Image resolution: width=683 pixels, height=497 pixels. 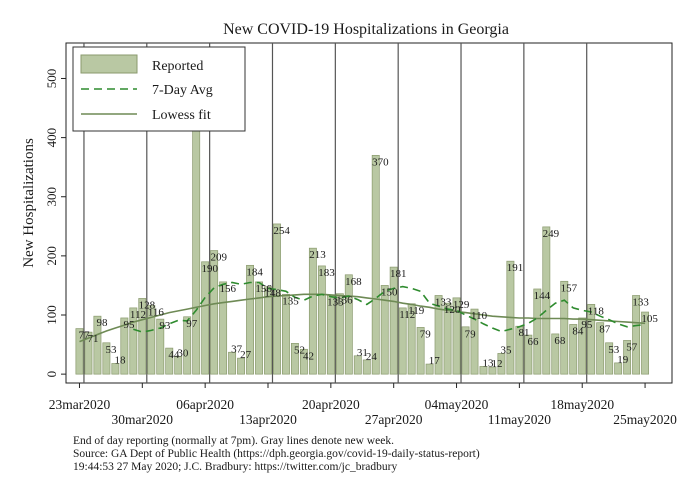 I want to click on x-tick-label: 25may2020, so click(x=645, y=419).